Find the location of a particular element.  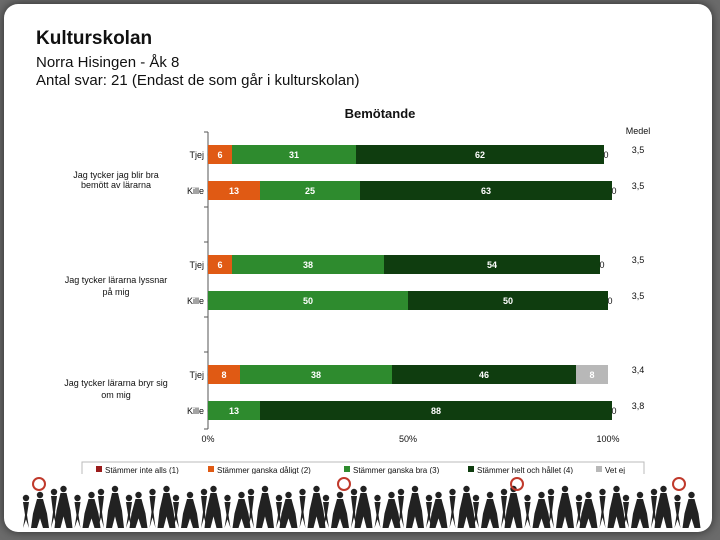

question-label: Jag tycker jag blir bra is located at coordinates (116, 175).